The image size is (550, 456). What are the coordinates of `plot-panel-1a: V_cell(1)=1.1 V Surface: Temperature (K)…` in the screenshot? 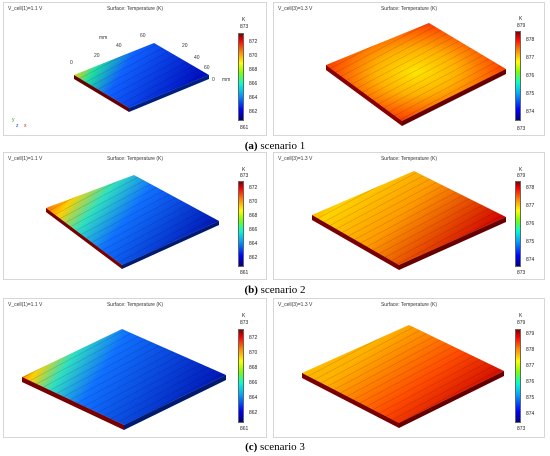 It's located at (135, 69).